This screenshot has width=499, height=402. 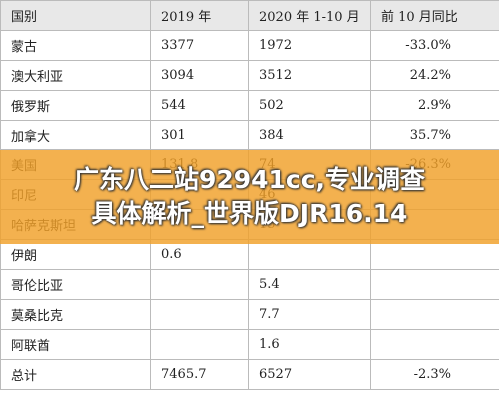 I want to click on table-cell: 301, so click(x=199, y=135).